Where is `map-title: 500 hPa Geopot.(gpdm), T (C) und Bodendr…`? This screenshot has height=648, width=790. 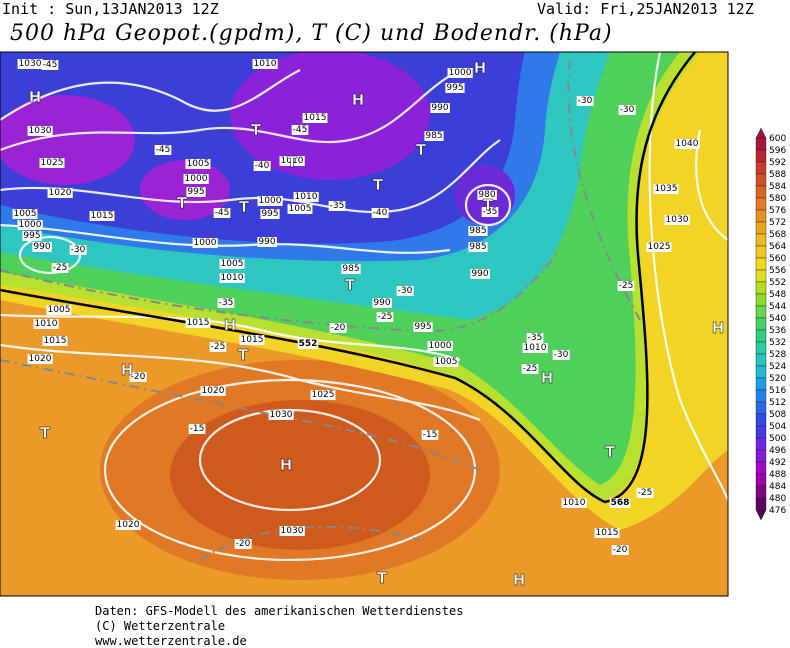
map-title: 500 hPa Geopot.(gpdm), T (C) und Bodendr… is located at coordinates (311, 33).